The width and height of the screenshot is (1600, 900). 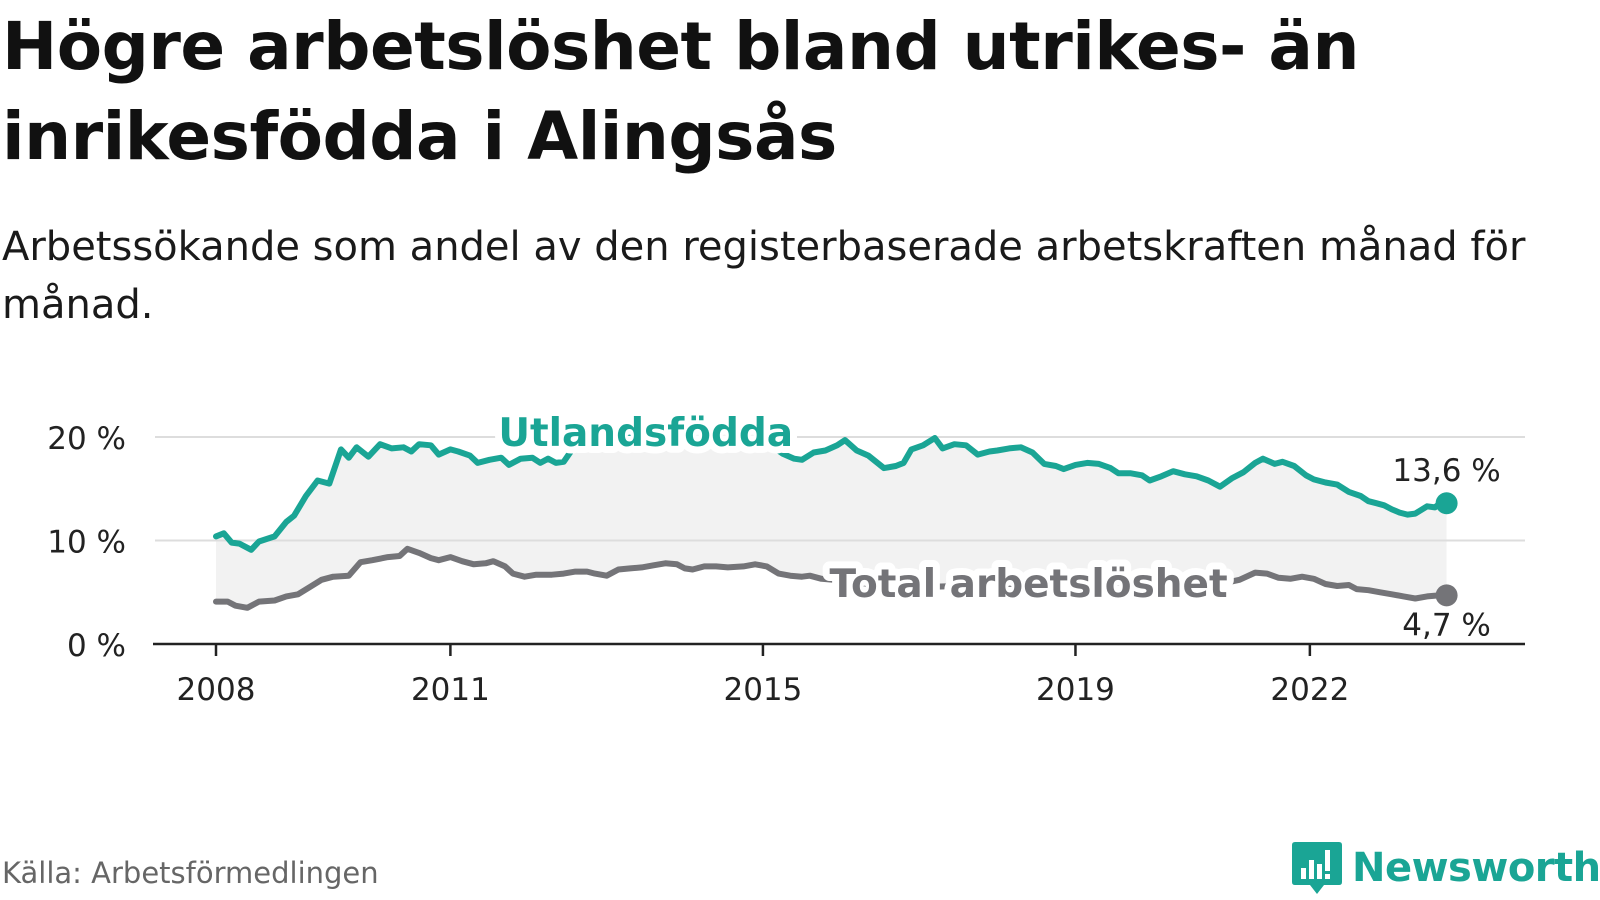 I want to click on brand-logo: Newsworthy, so click(x=1445, y=868).